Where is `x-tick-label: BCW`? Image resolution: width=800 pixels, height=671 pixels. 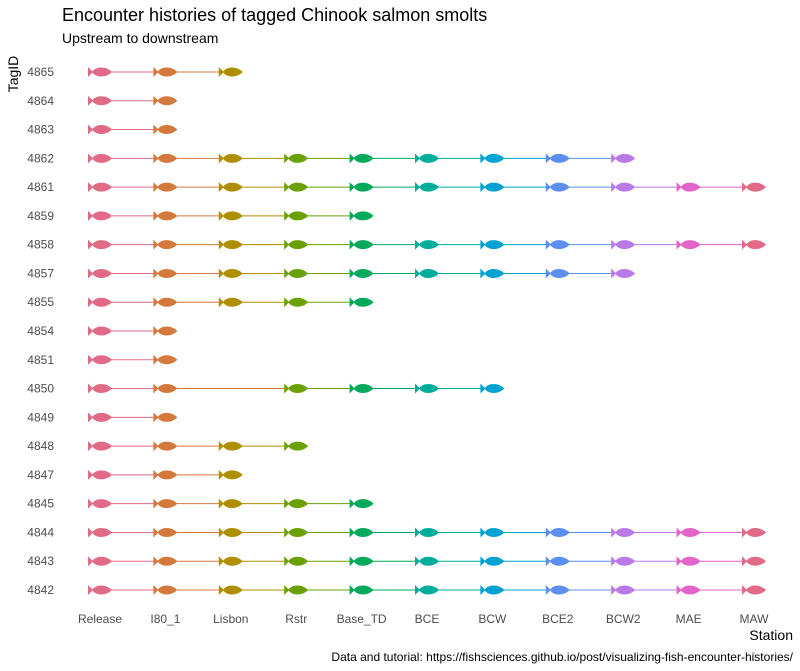 x-tick-label: BCW is located at coordinates (492, 619).